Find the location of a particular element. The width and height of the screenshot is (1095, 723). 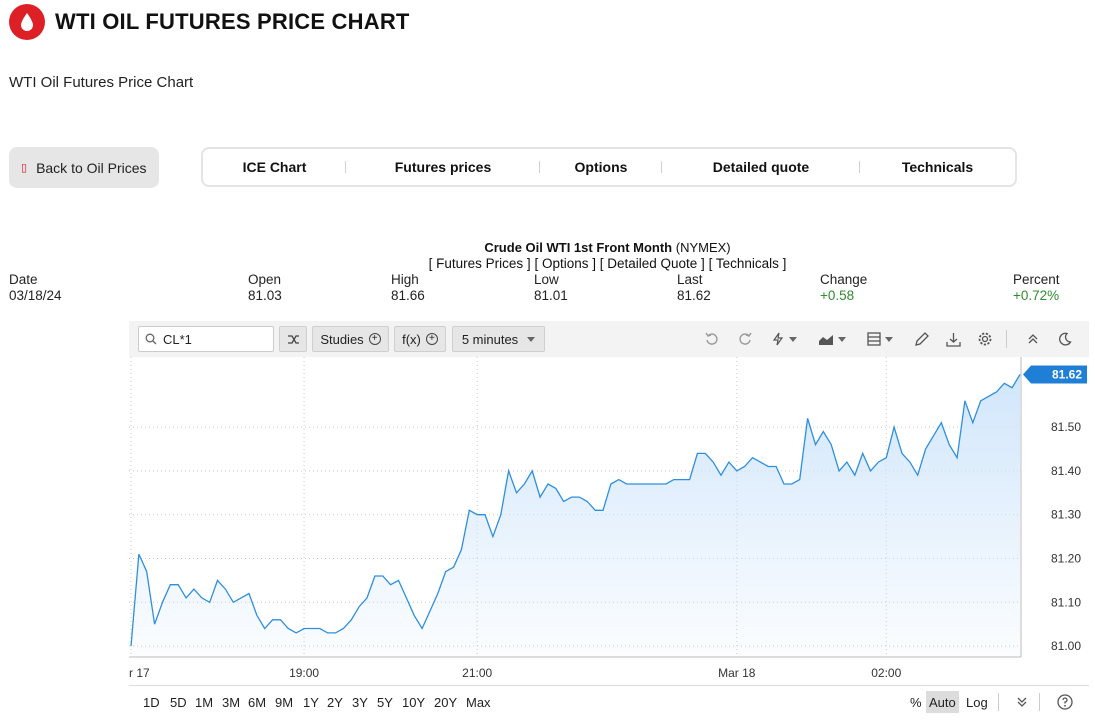

shuffle-icon is located at coordinates (293, 339).